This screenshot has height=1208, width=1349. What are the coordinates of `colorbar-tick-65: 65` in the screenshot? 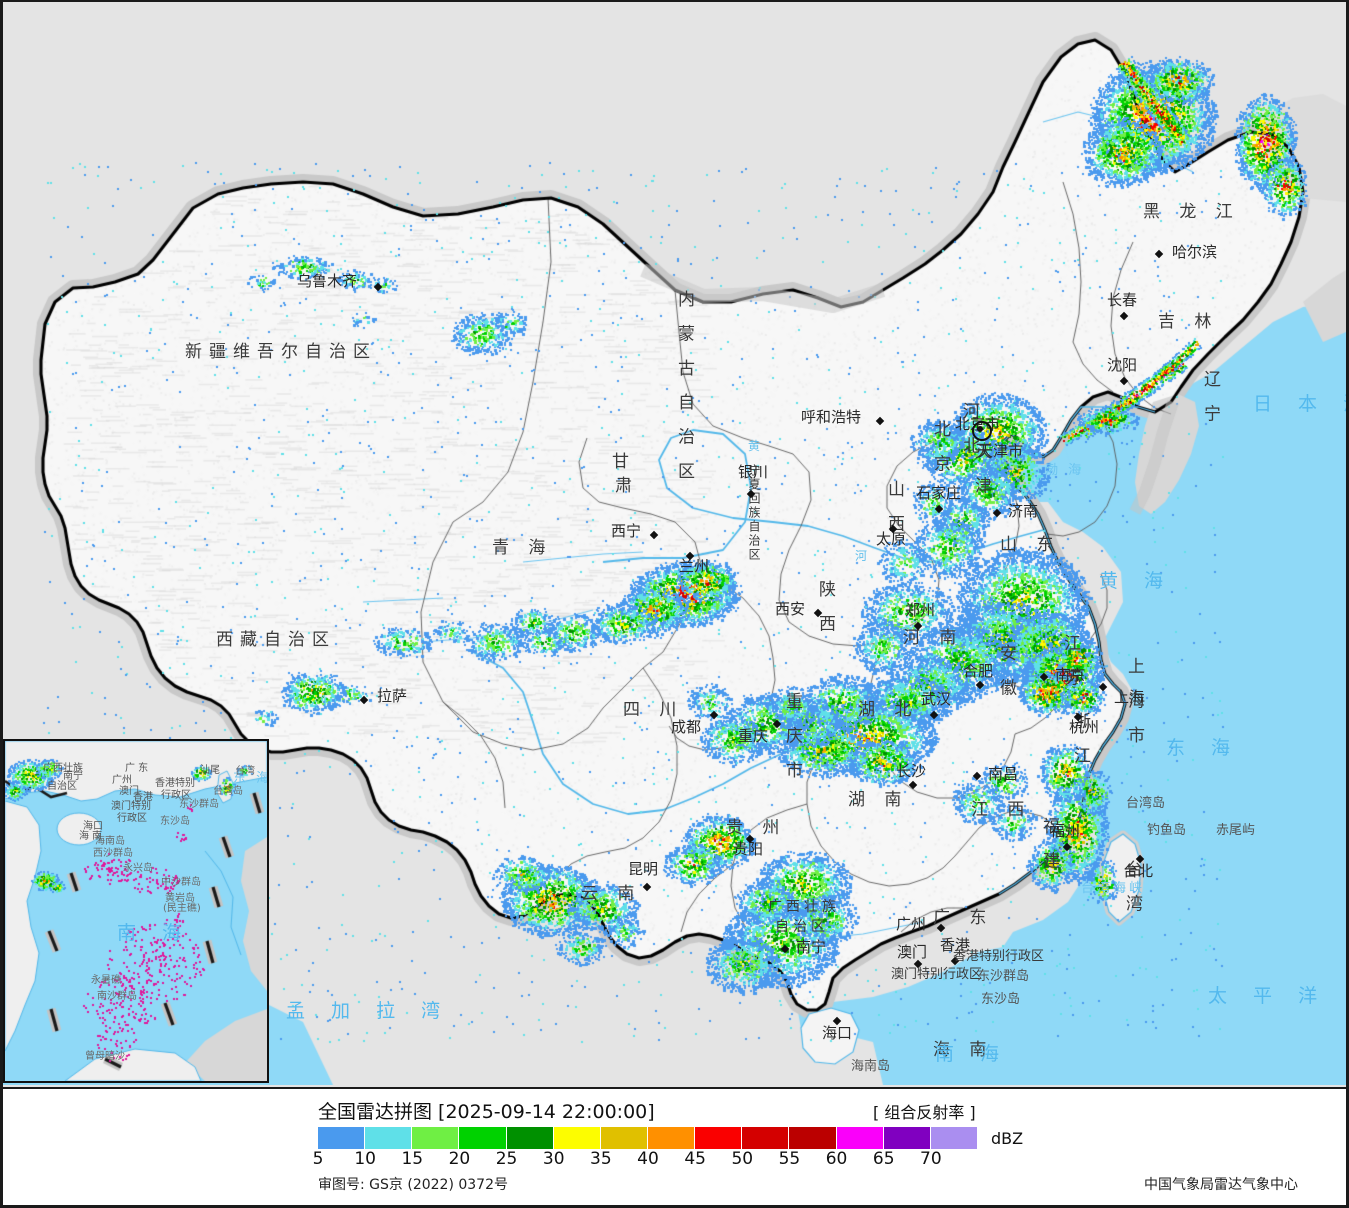 It's located at (883, 1159).